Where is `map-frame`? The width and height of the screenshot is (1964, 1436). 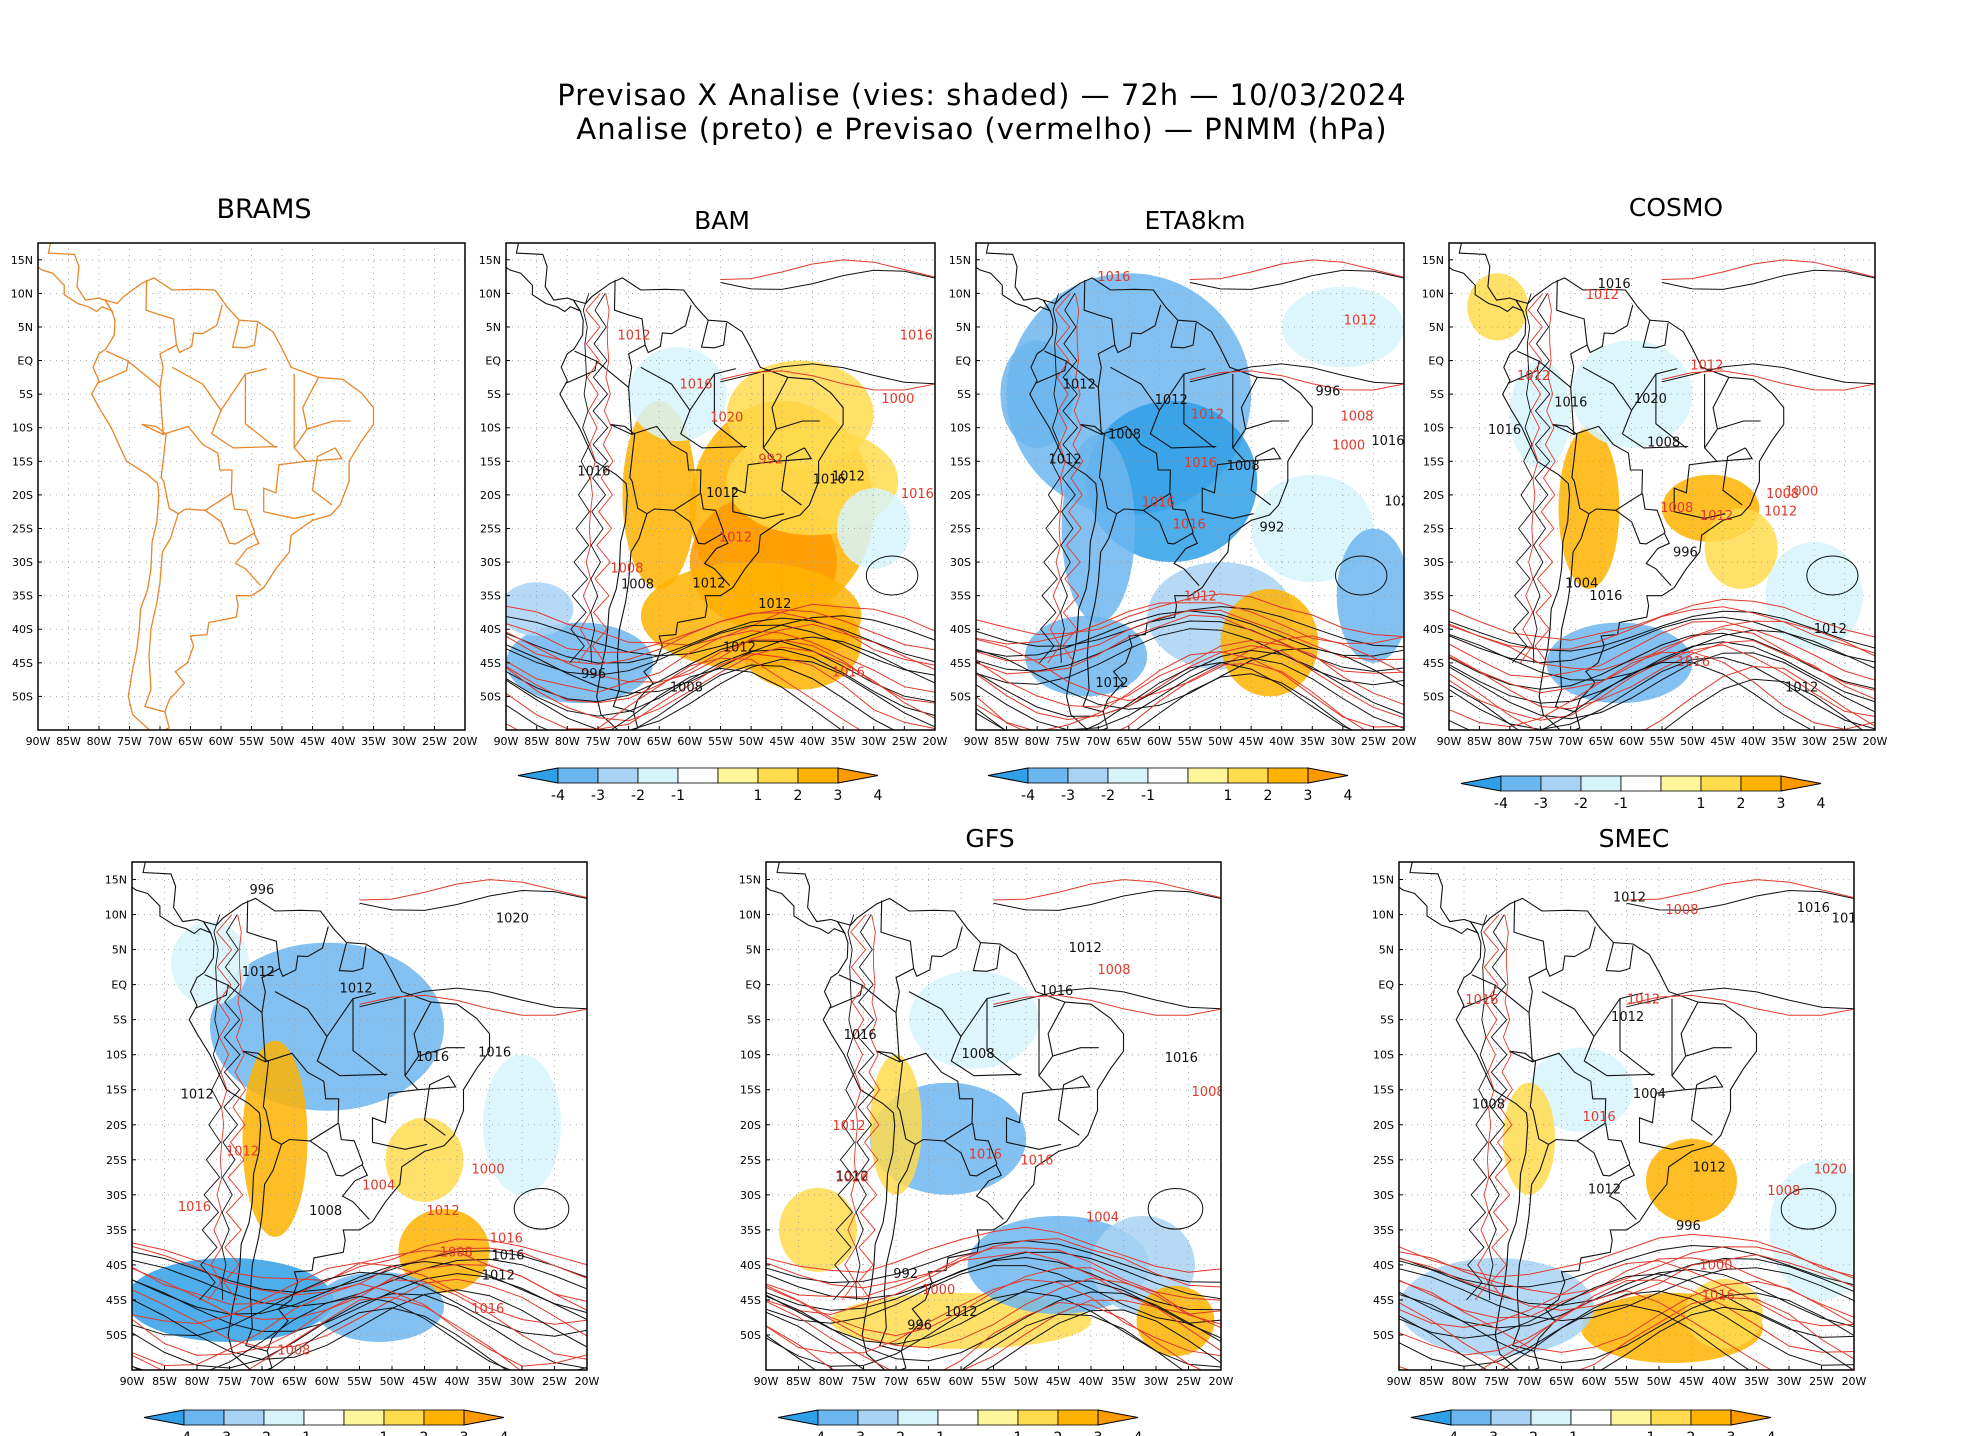
map-frame is located at coordinates (720, 486).